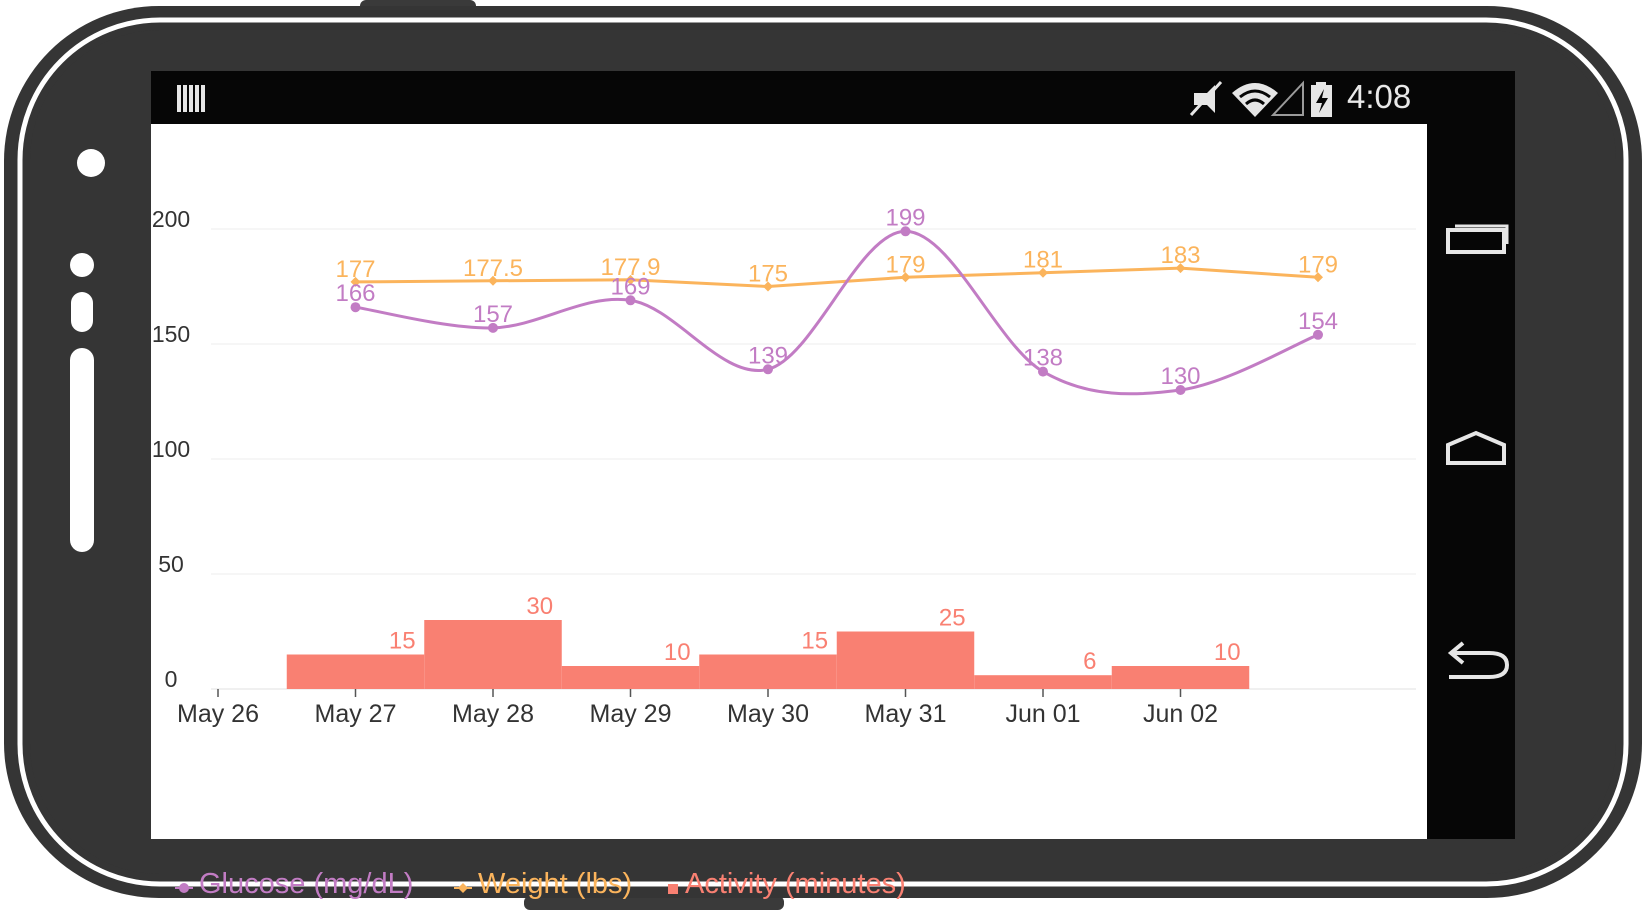 The width and height of the screenshot is (1646, 910). Describe the element at coordinates (1043, 260) in the screenshot. I see `weight-point-label: 181` at that location.